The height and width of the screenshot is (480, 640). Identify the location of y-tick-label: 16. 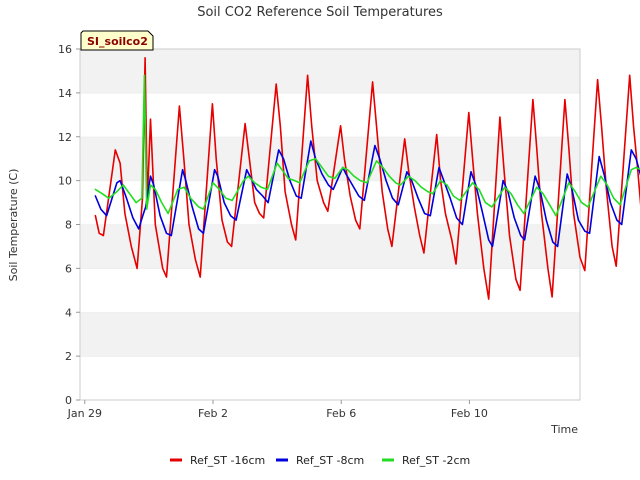
(65, 49).